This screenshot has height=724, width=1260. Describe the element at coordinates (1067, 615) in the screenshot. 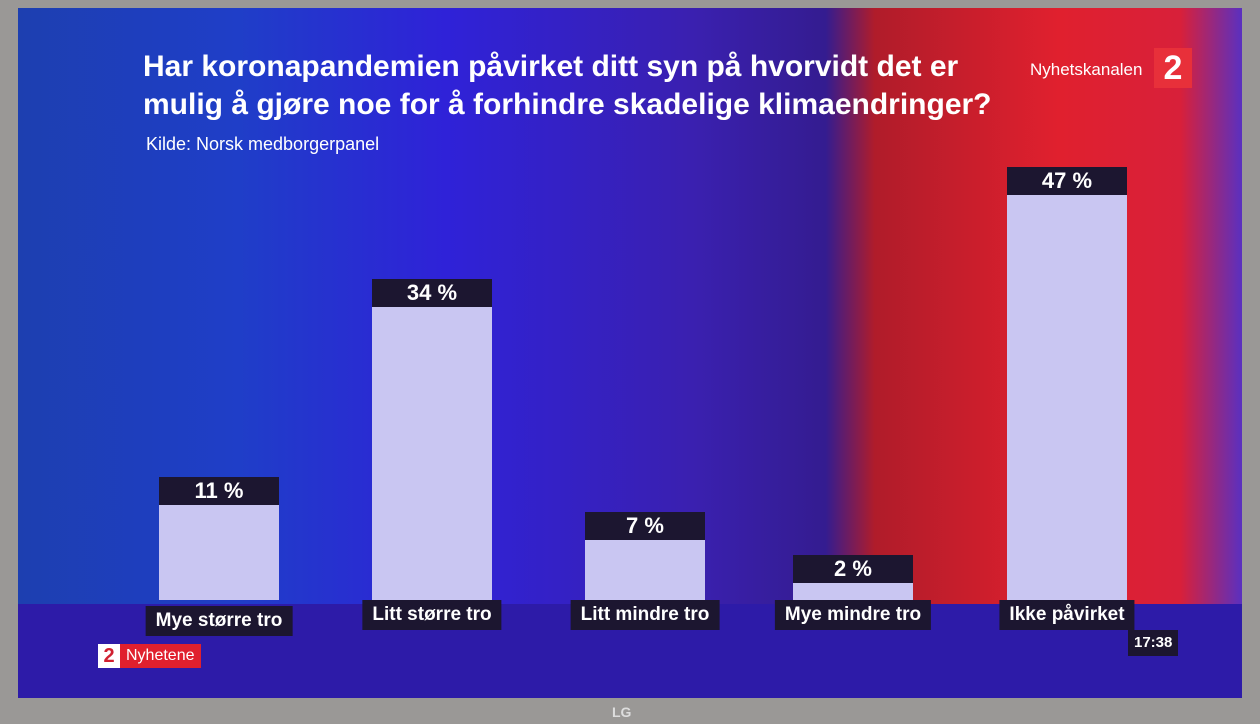

I see `category-label: Ikke påvirket` at that location.